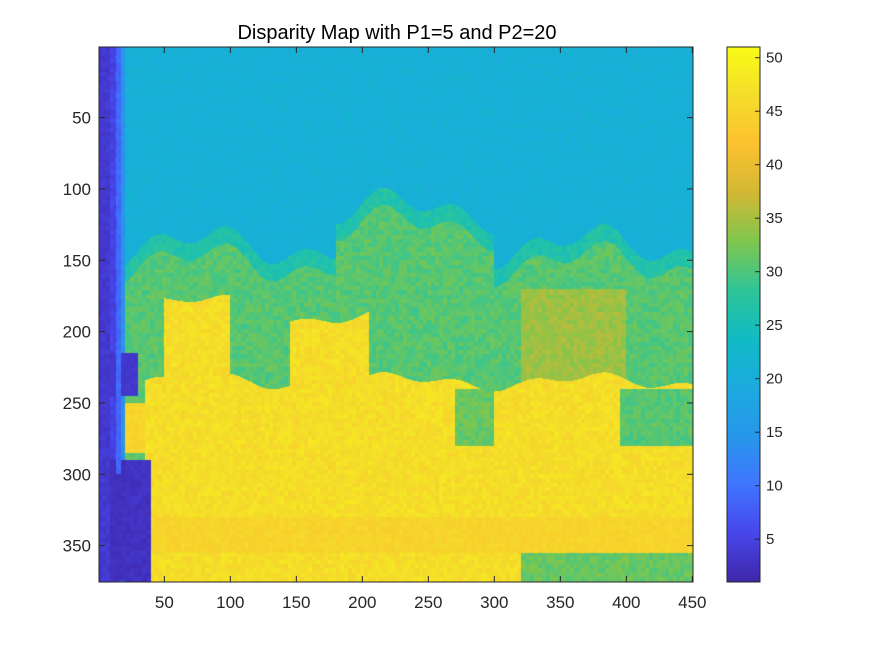 The height and width of the screenshot is (656, 875). What do you see at coordinates (774, 218) in the screenshot?
I see `colorbar-tick-label: 35` at bounding box center [774, 218].